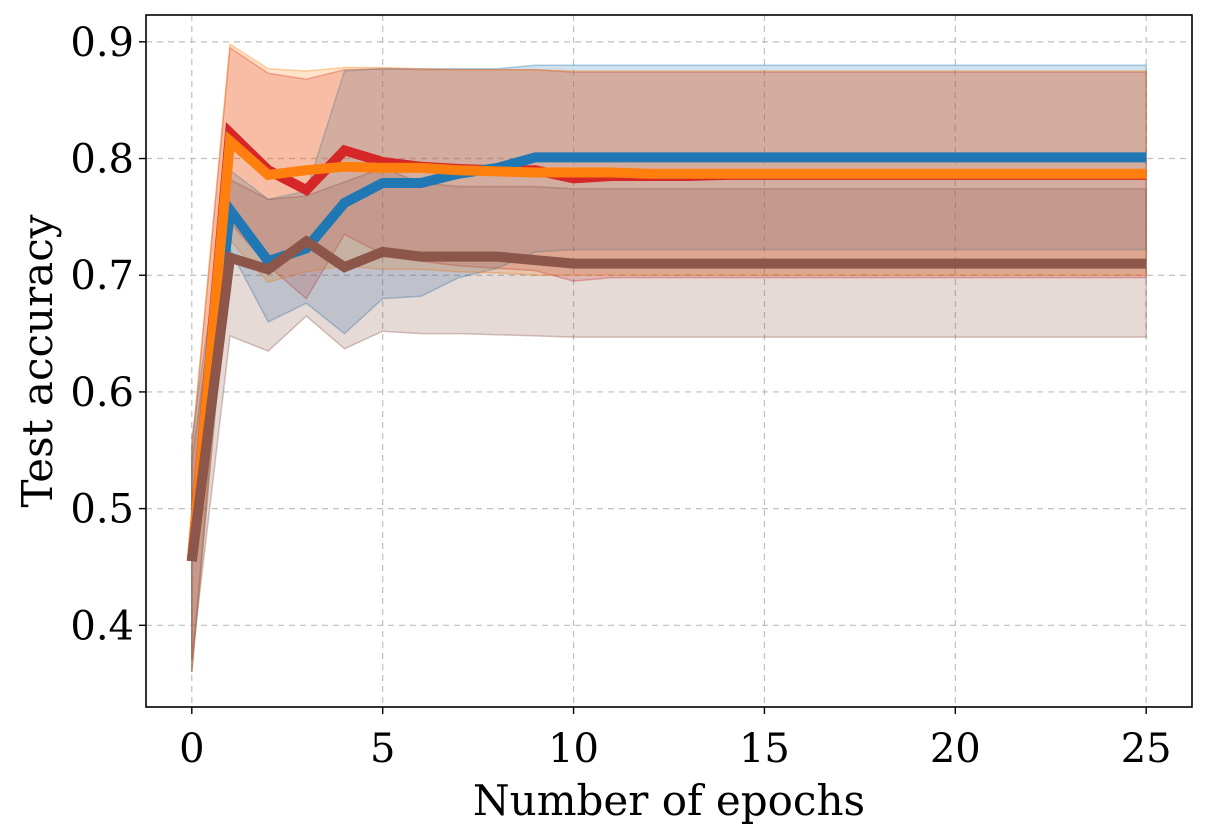  Describe the element at coordinates (102, 510) in the screenshot. I see `y-tick-label: 0.5` at that location.